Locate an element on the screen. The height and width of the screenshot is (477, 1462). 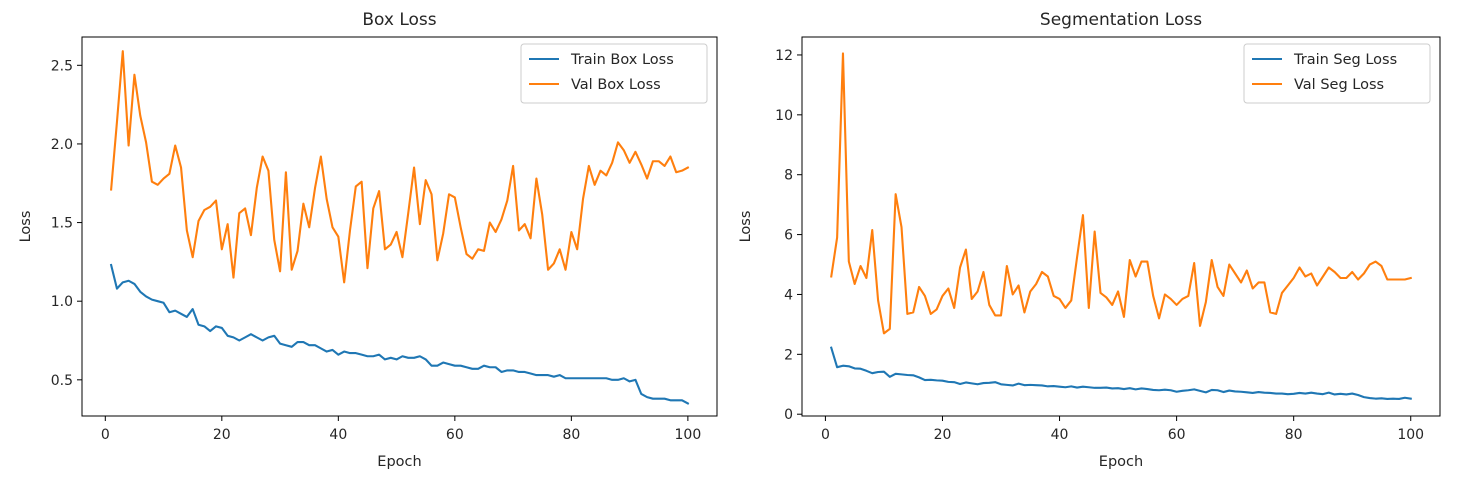
legend: Train Seg Loss Val Seg Loss is located at coordinates (1337, 73).